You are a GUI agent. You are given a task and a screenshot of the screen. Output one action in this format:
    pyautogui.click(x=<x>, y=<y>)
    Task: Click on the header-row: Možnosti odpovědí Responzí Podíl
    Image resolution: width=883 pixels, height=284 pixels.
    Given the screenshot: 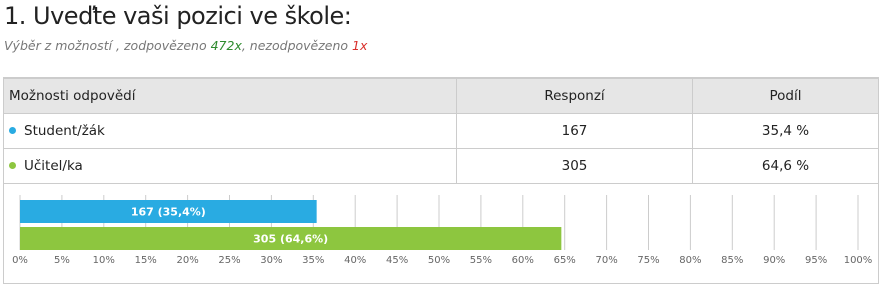 What is the action you would take?
    pyautogui.click(x=441, y=96)
    